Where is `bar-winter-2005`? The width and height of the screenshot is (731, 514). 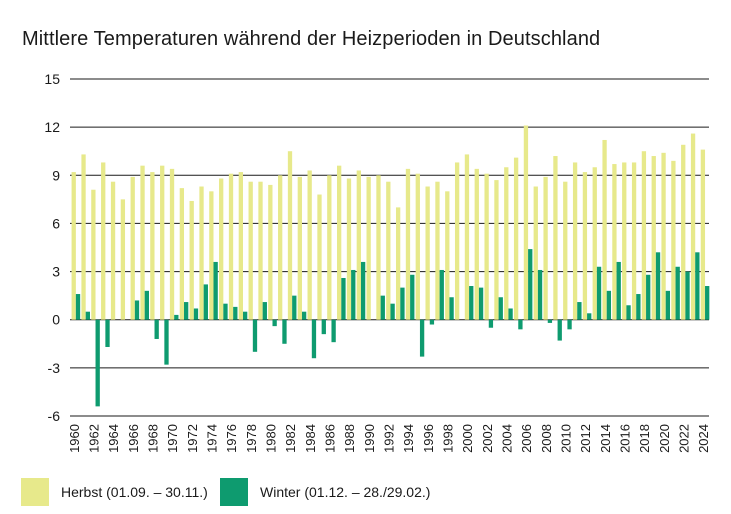
bar-winter-2005 is located at coordinates (520, 324).